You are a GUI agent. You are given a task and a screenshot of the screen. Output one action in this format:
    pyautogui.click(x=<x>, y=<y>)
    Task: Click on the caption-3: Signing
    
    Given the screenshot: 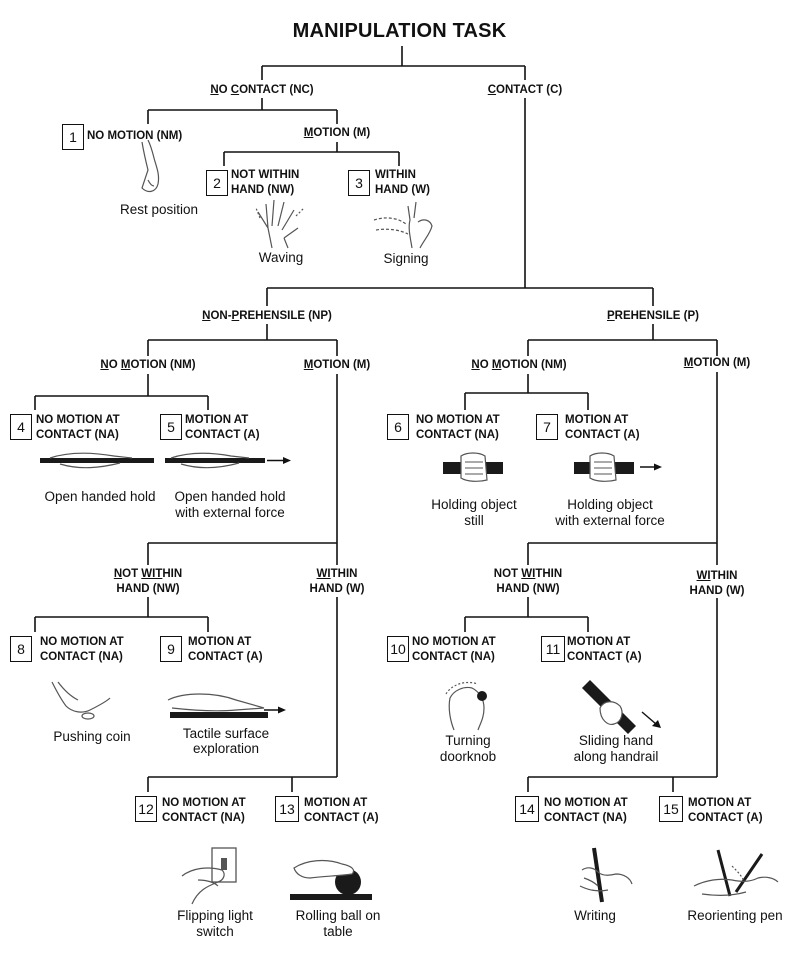 What is the action you would take?
    pyautogui.click(x=406, y=258)
    